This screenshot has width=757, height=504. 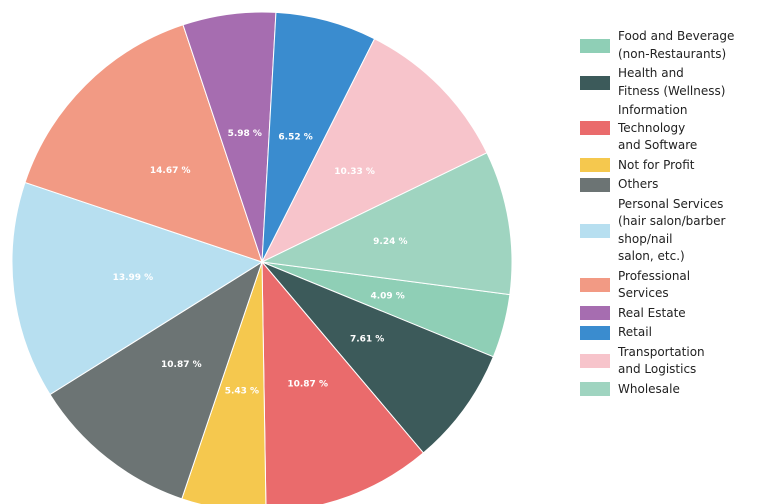 What do you see at coordinates (133, 278) in the screenshot?
I see `pie-slice-label-6: 13.99 %` at bounding box center [133, 278].